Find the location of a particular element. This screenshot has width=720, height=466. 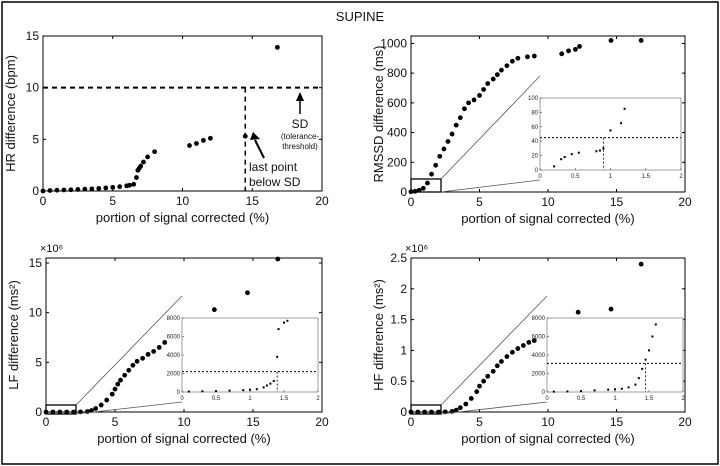

y-multiplier: ×10⁶ is located at coordinates (51, 249).